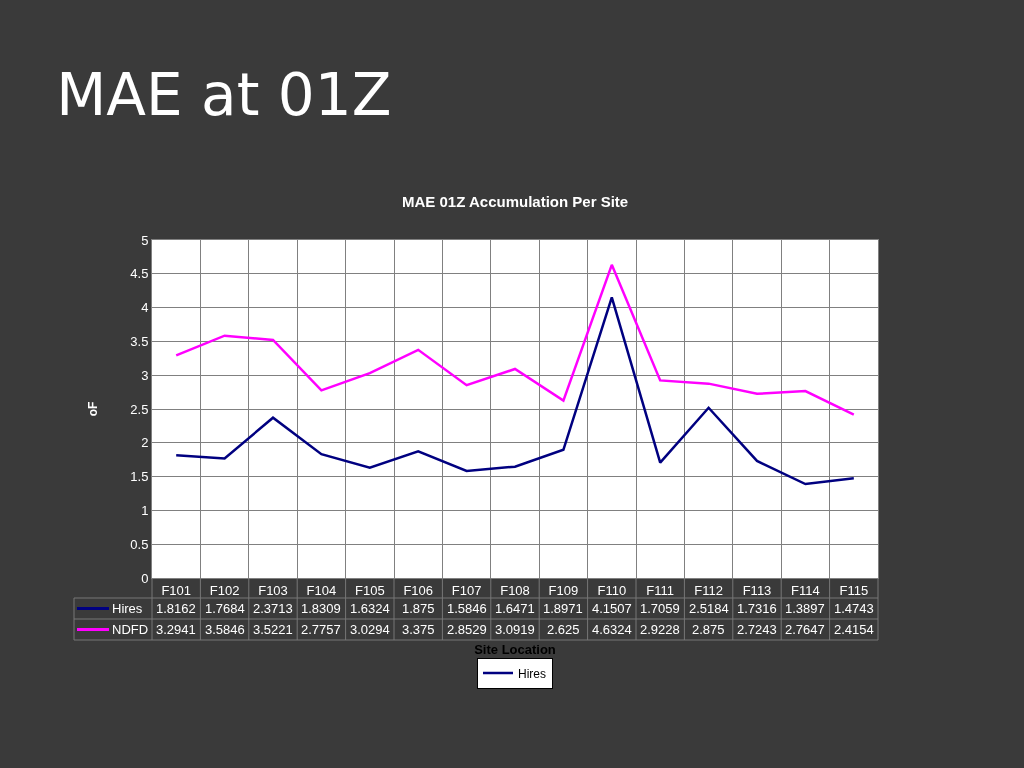 The height and width of the screenshot is (768, 1024). I want to click on data-label: 1.6471, so click(515, 608).